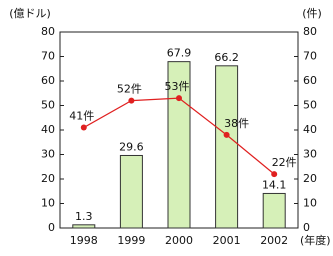  Describe the element at coordinates (236, 123) in the screenshot. I see `line-value-label: 38件` at that location.